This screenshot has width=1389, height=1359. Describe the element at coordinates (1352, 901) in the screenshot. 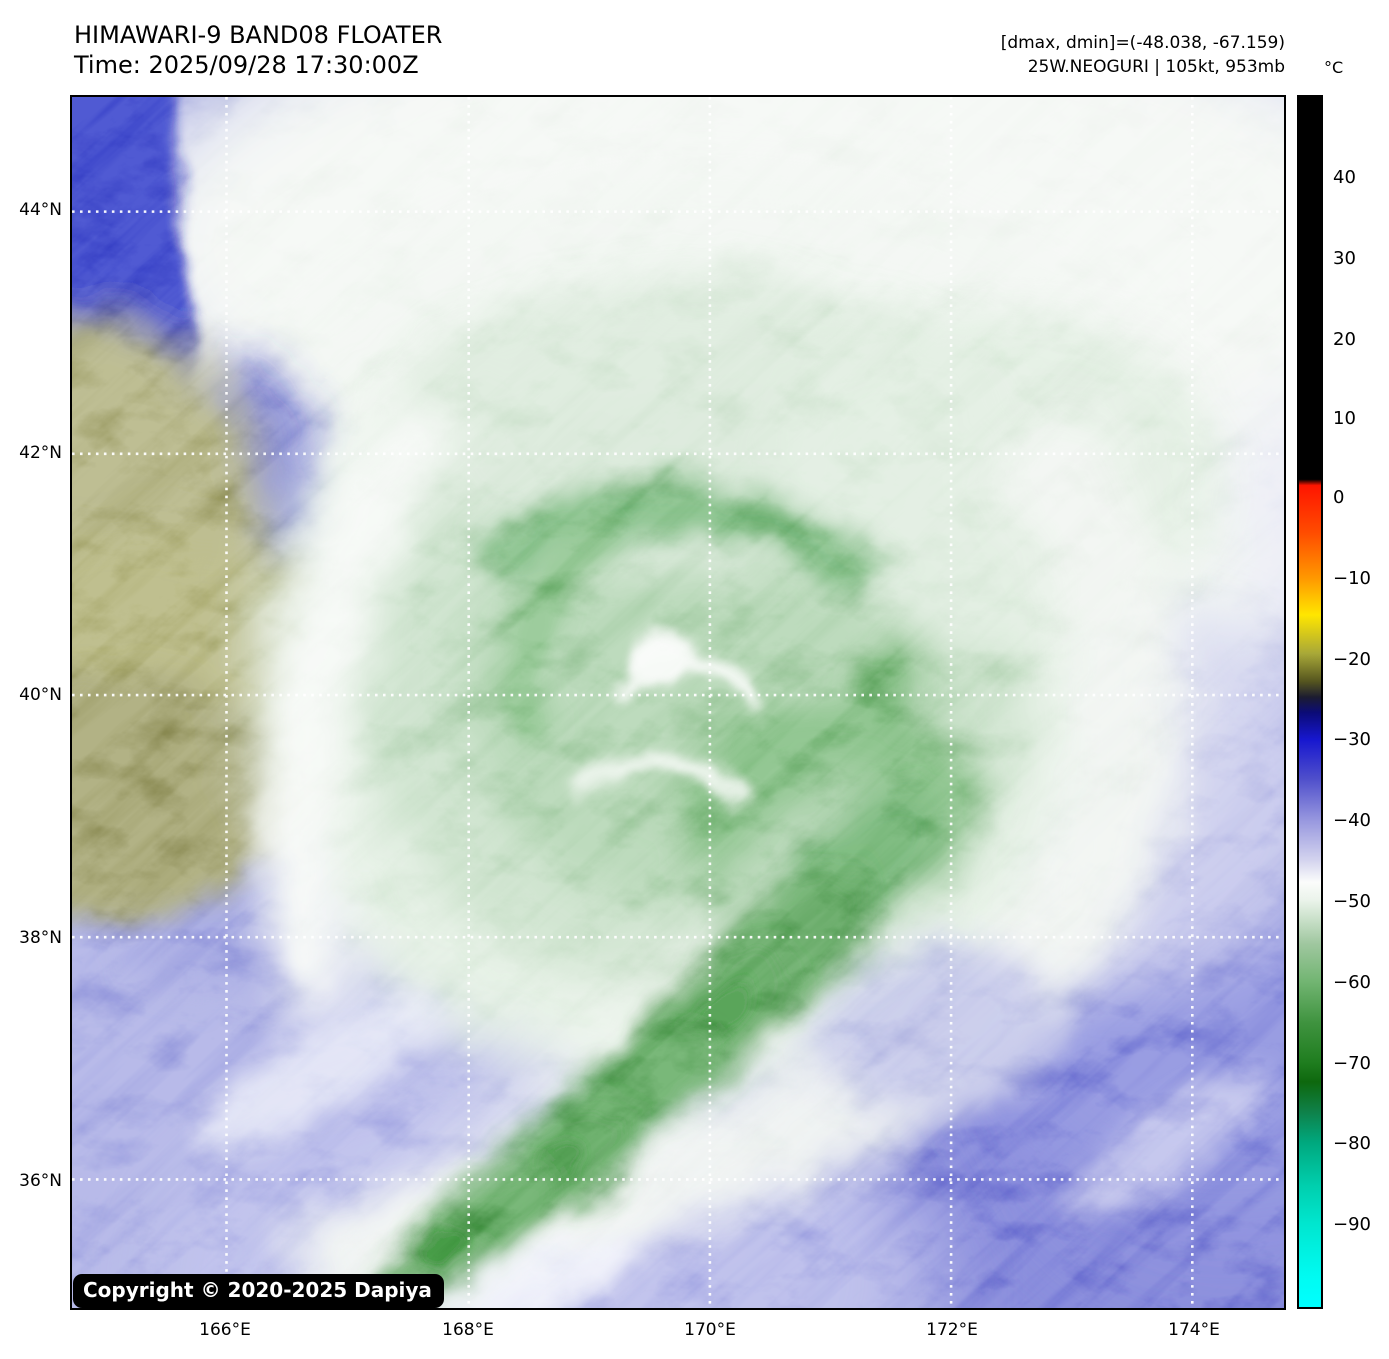

I see `colorbar-tick-label: −50` at that location.